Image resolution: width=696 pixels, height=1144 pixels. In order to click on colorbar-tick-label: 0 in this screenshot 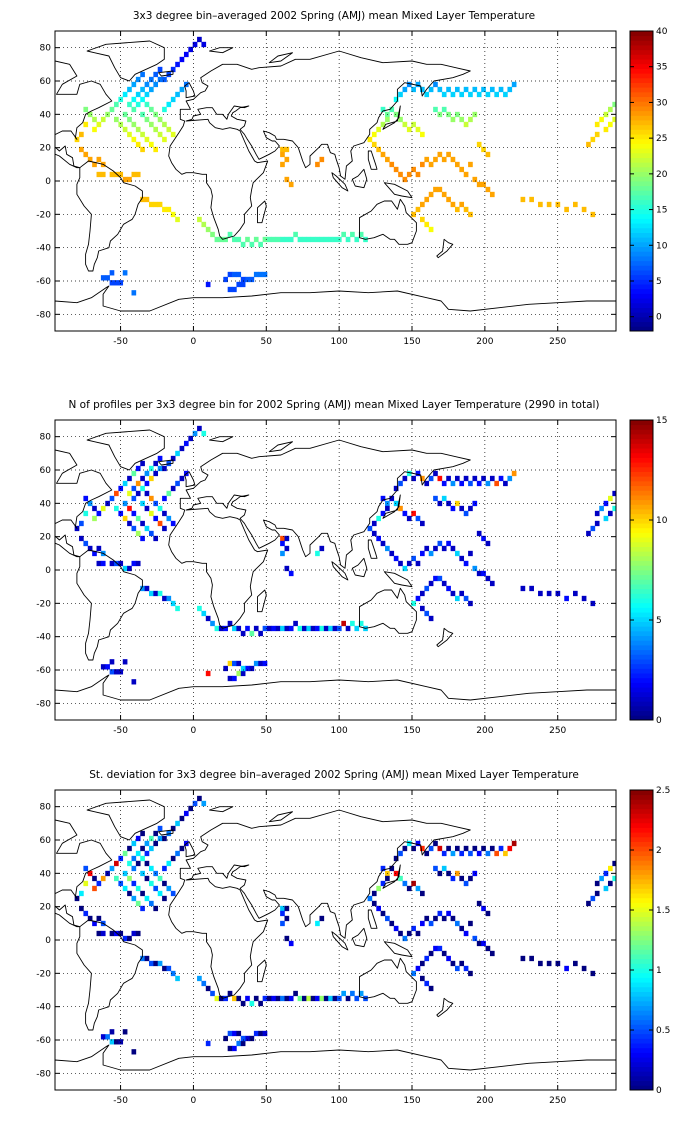, I will do `click(659, 318)`.